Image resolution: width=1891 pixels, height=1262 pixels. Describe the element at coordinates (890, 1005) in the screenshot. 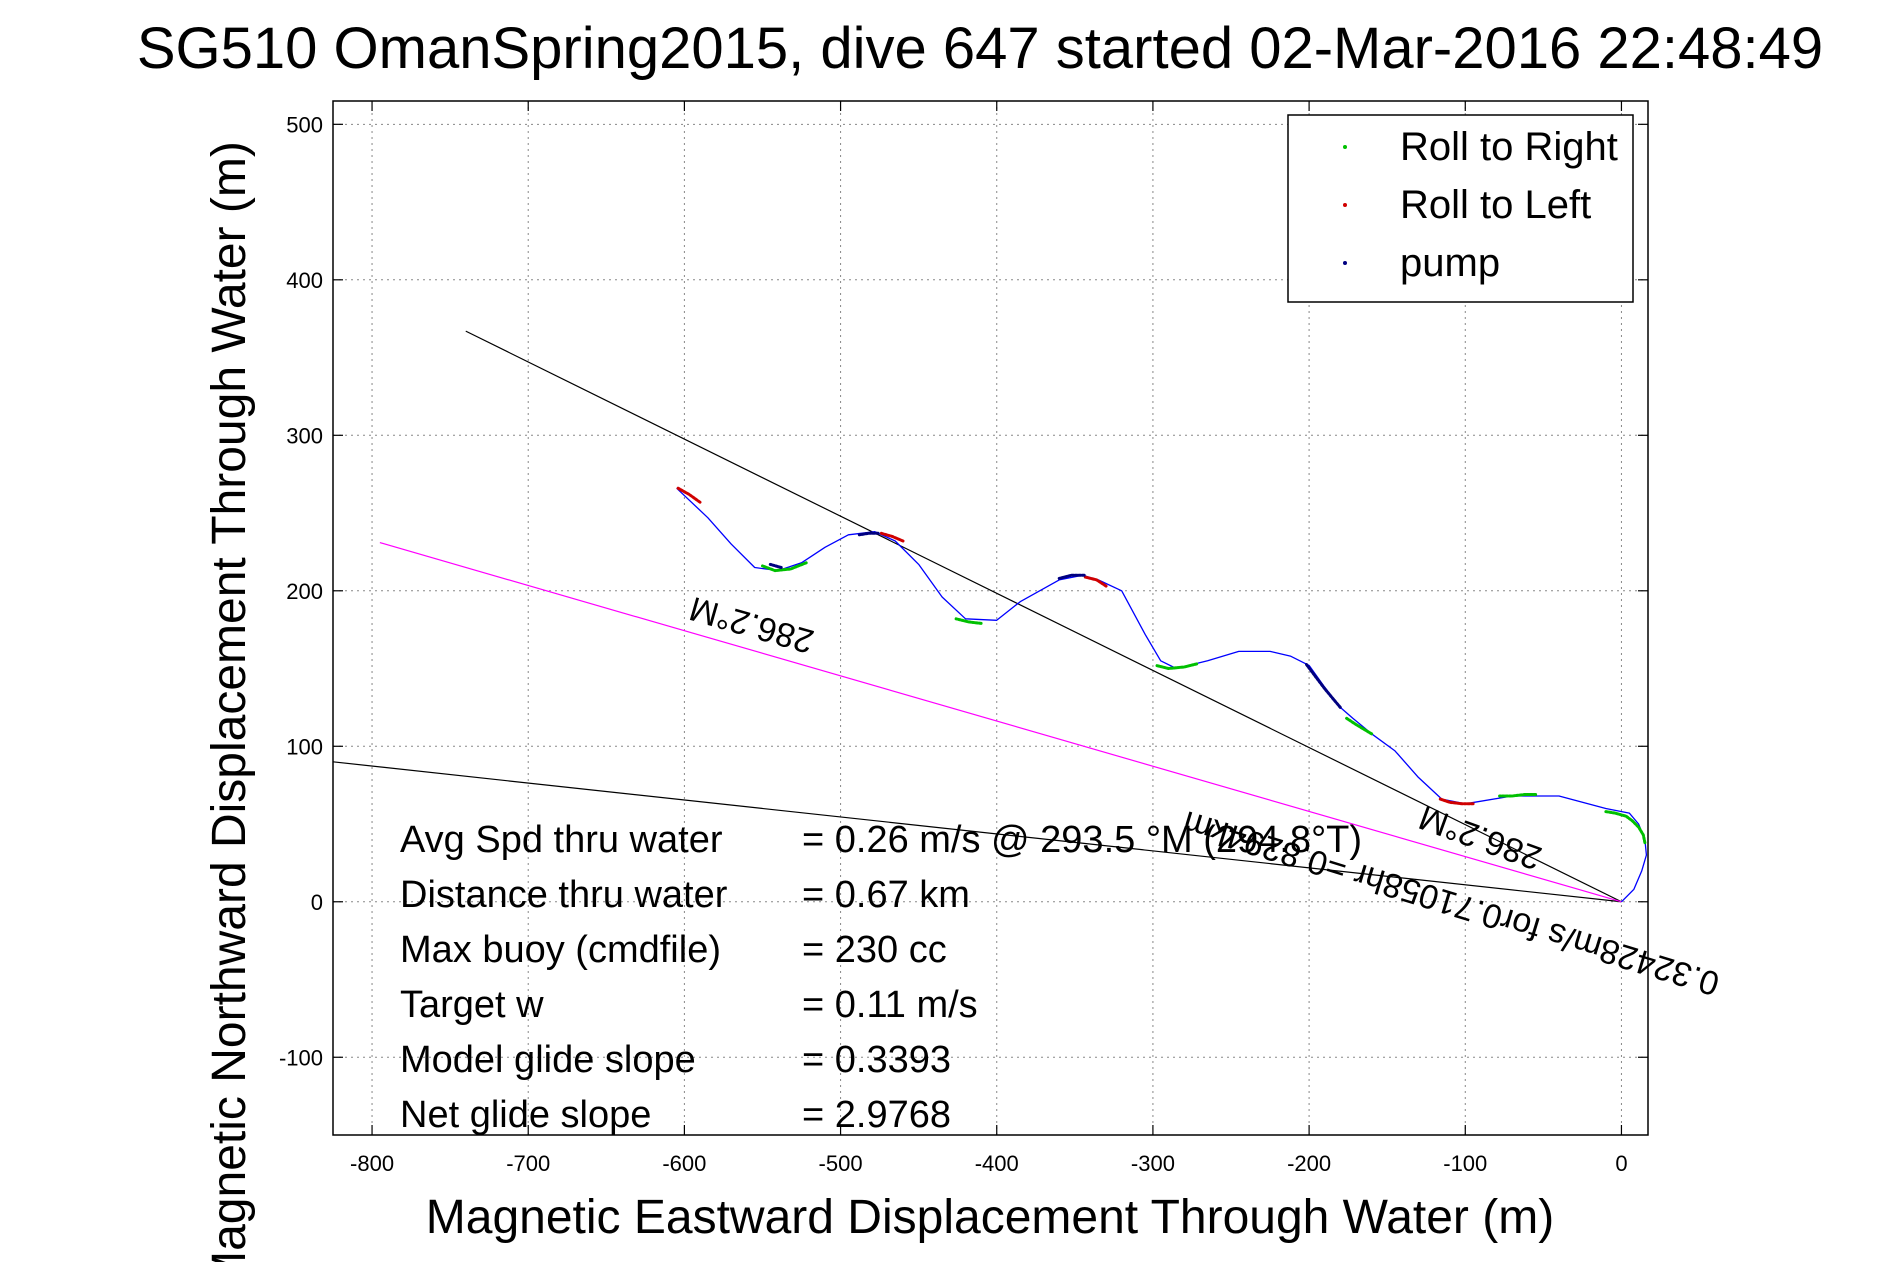

I see `stat-value: = 0.11 m/s` at that location.